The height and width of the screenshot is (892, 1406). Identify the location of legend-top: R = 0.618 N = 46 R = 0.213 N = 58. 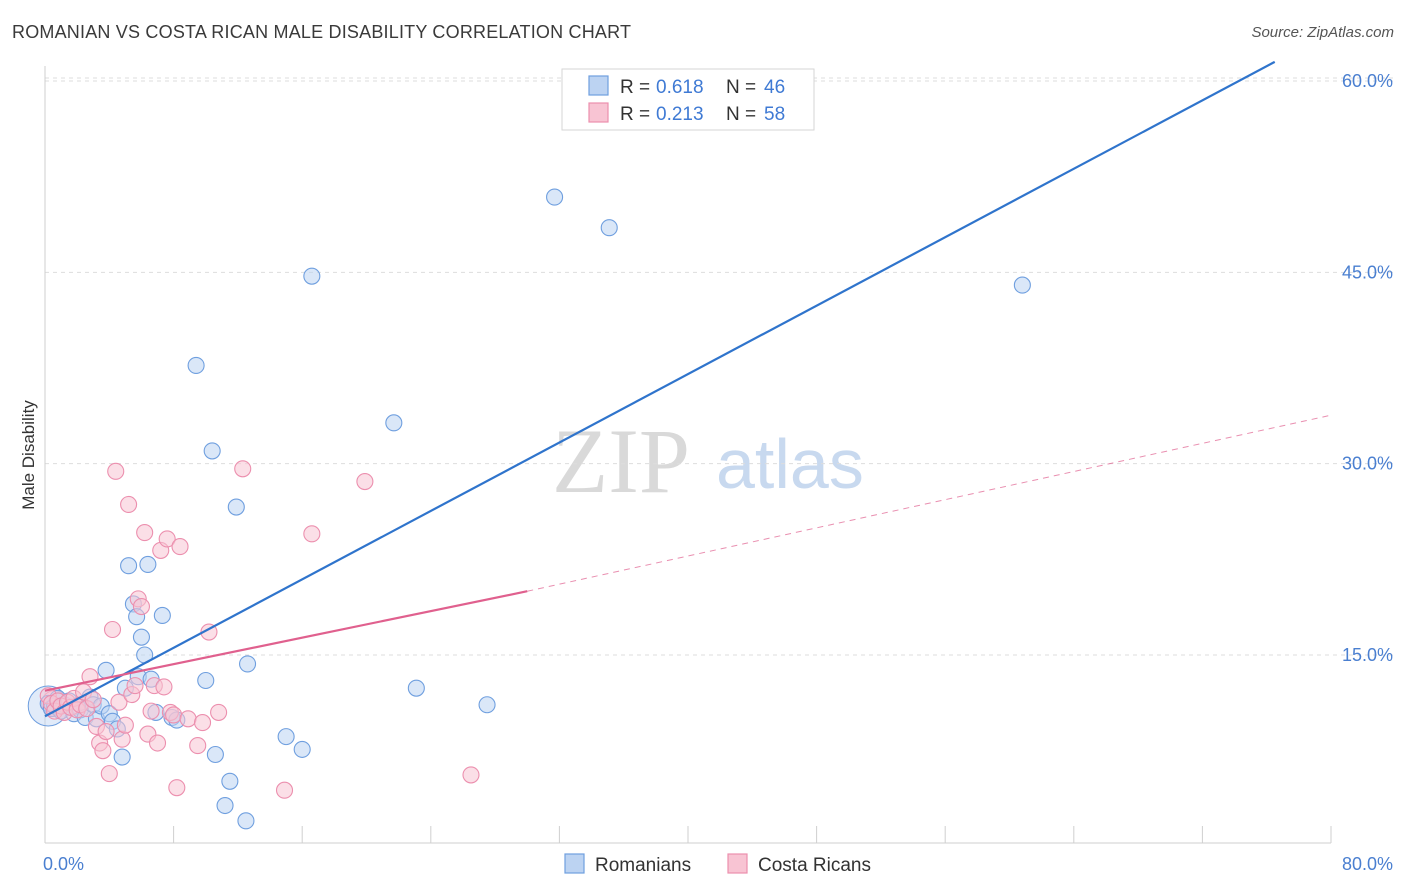
(688, 99).